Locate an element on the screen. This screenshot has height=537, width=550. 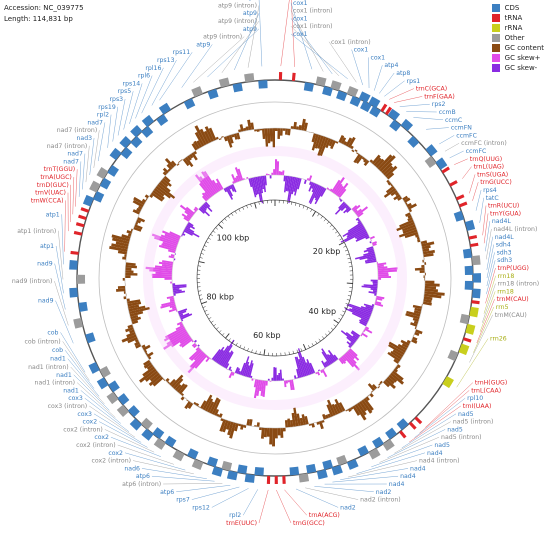
feature-tatc is located at coordinates (470, 225).